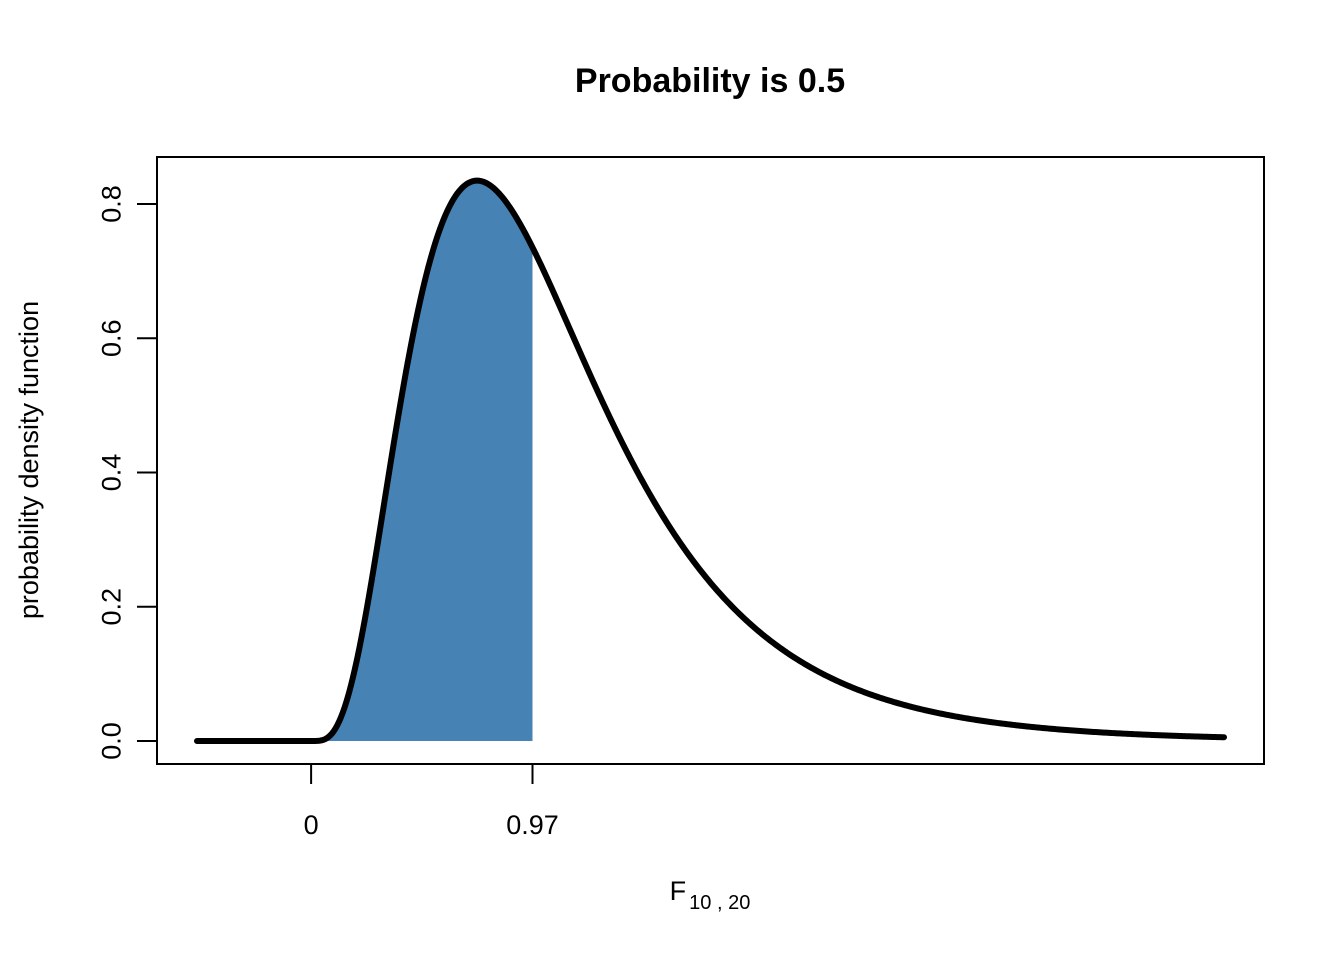  I want to click on x-tick-label: 0.97, so click(532, 825).